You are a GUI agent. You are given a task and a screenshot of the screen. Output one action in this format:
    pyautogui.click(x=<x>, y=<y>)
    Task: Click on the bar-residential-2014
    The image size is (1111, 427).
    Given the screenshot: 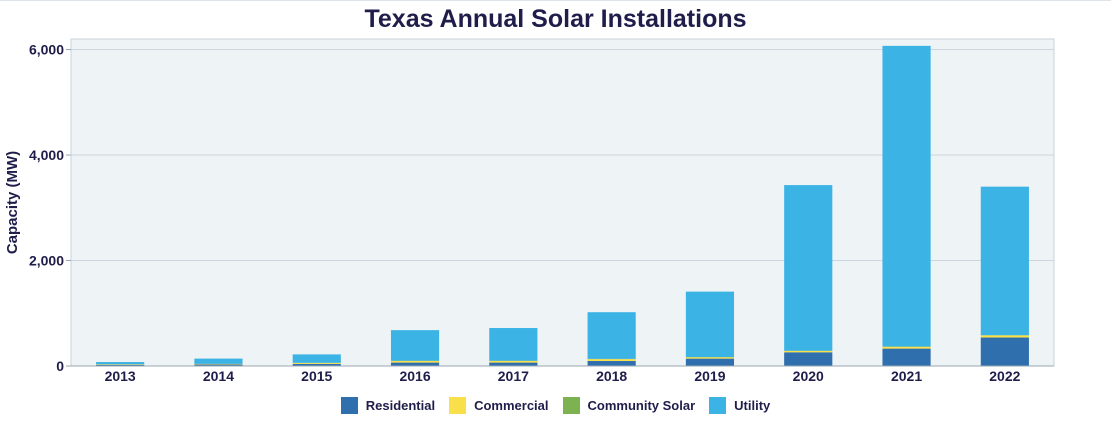 What is the action you would take?
    pyautogui.click(x=218, y=365)
    